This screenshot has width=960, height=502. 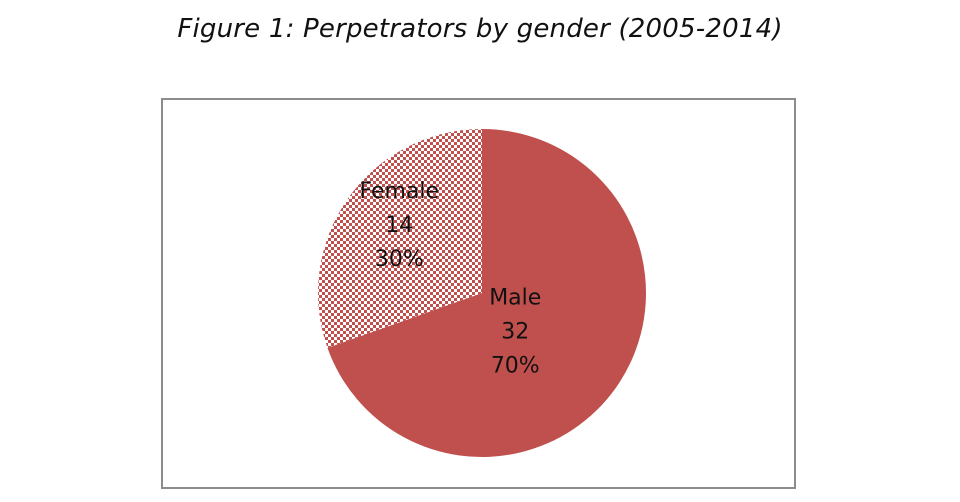 I want to click on pie-slice-female, so click(x=400, y=238).